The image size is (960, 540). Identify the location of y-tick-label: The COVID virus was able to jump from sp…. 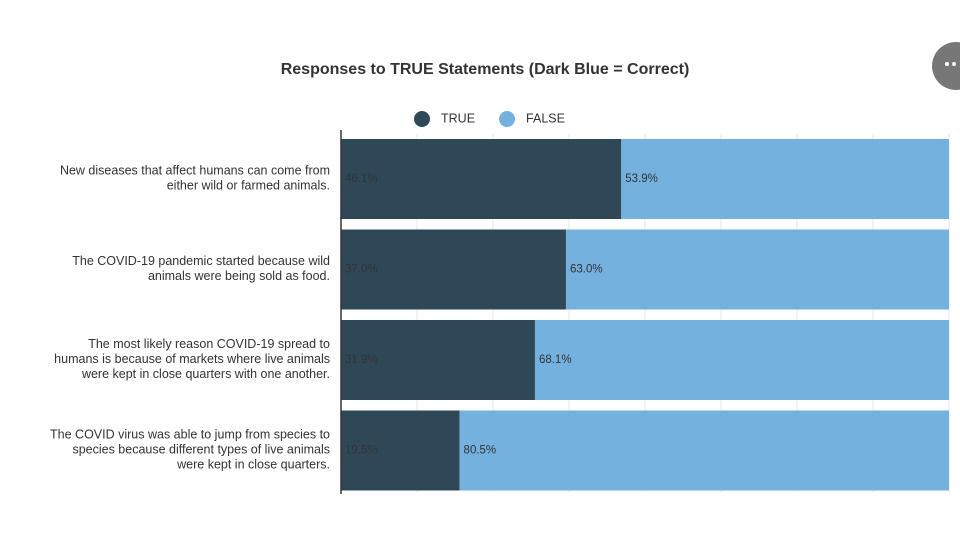
(190, 450).